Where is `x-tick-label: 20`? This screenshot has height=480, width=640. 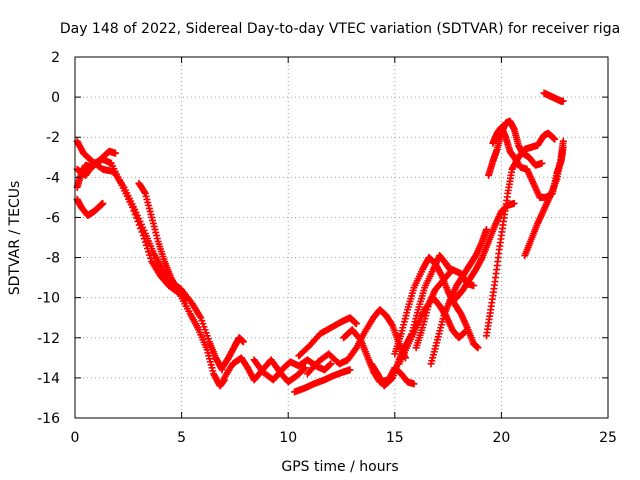 x-tick-label: 20 is located at coordinates (501, 438).